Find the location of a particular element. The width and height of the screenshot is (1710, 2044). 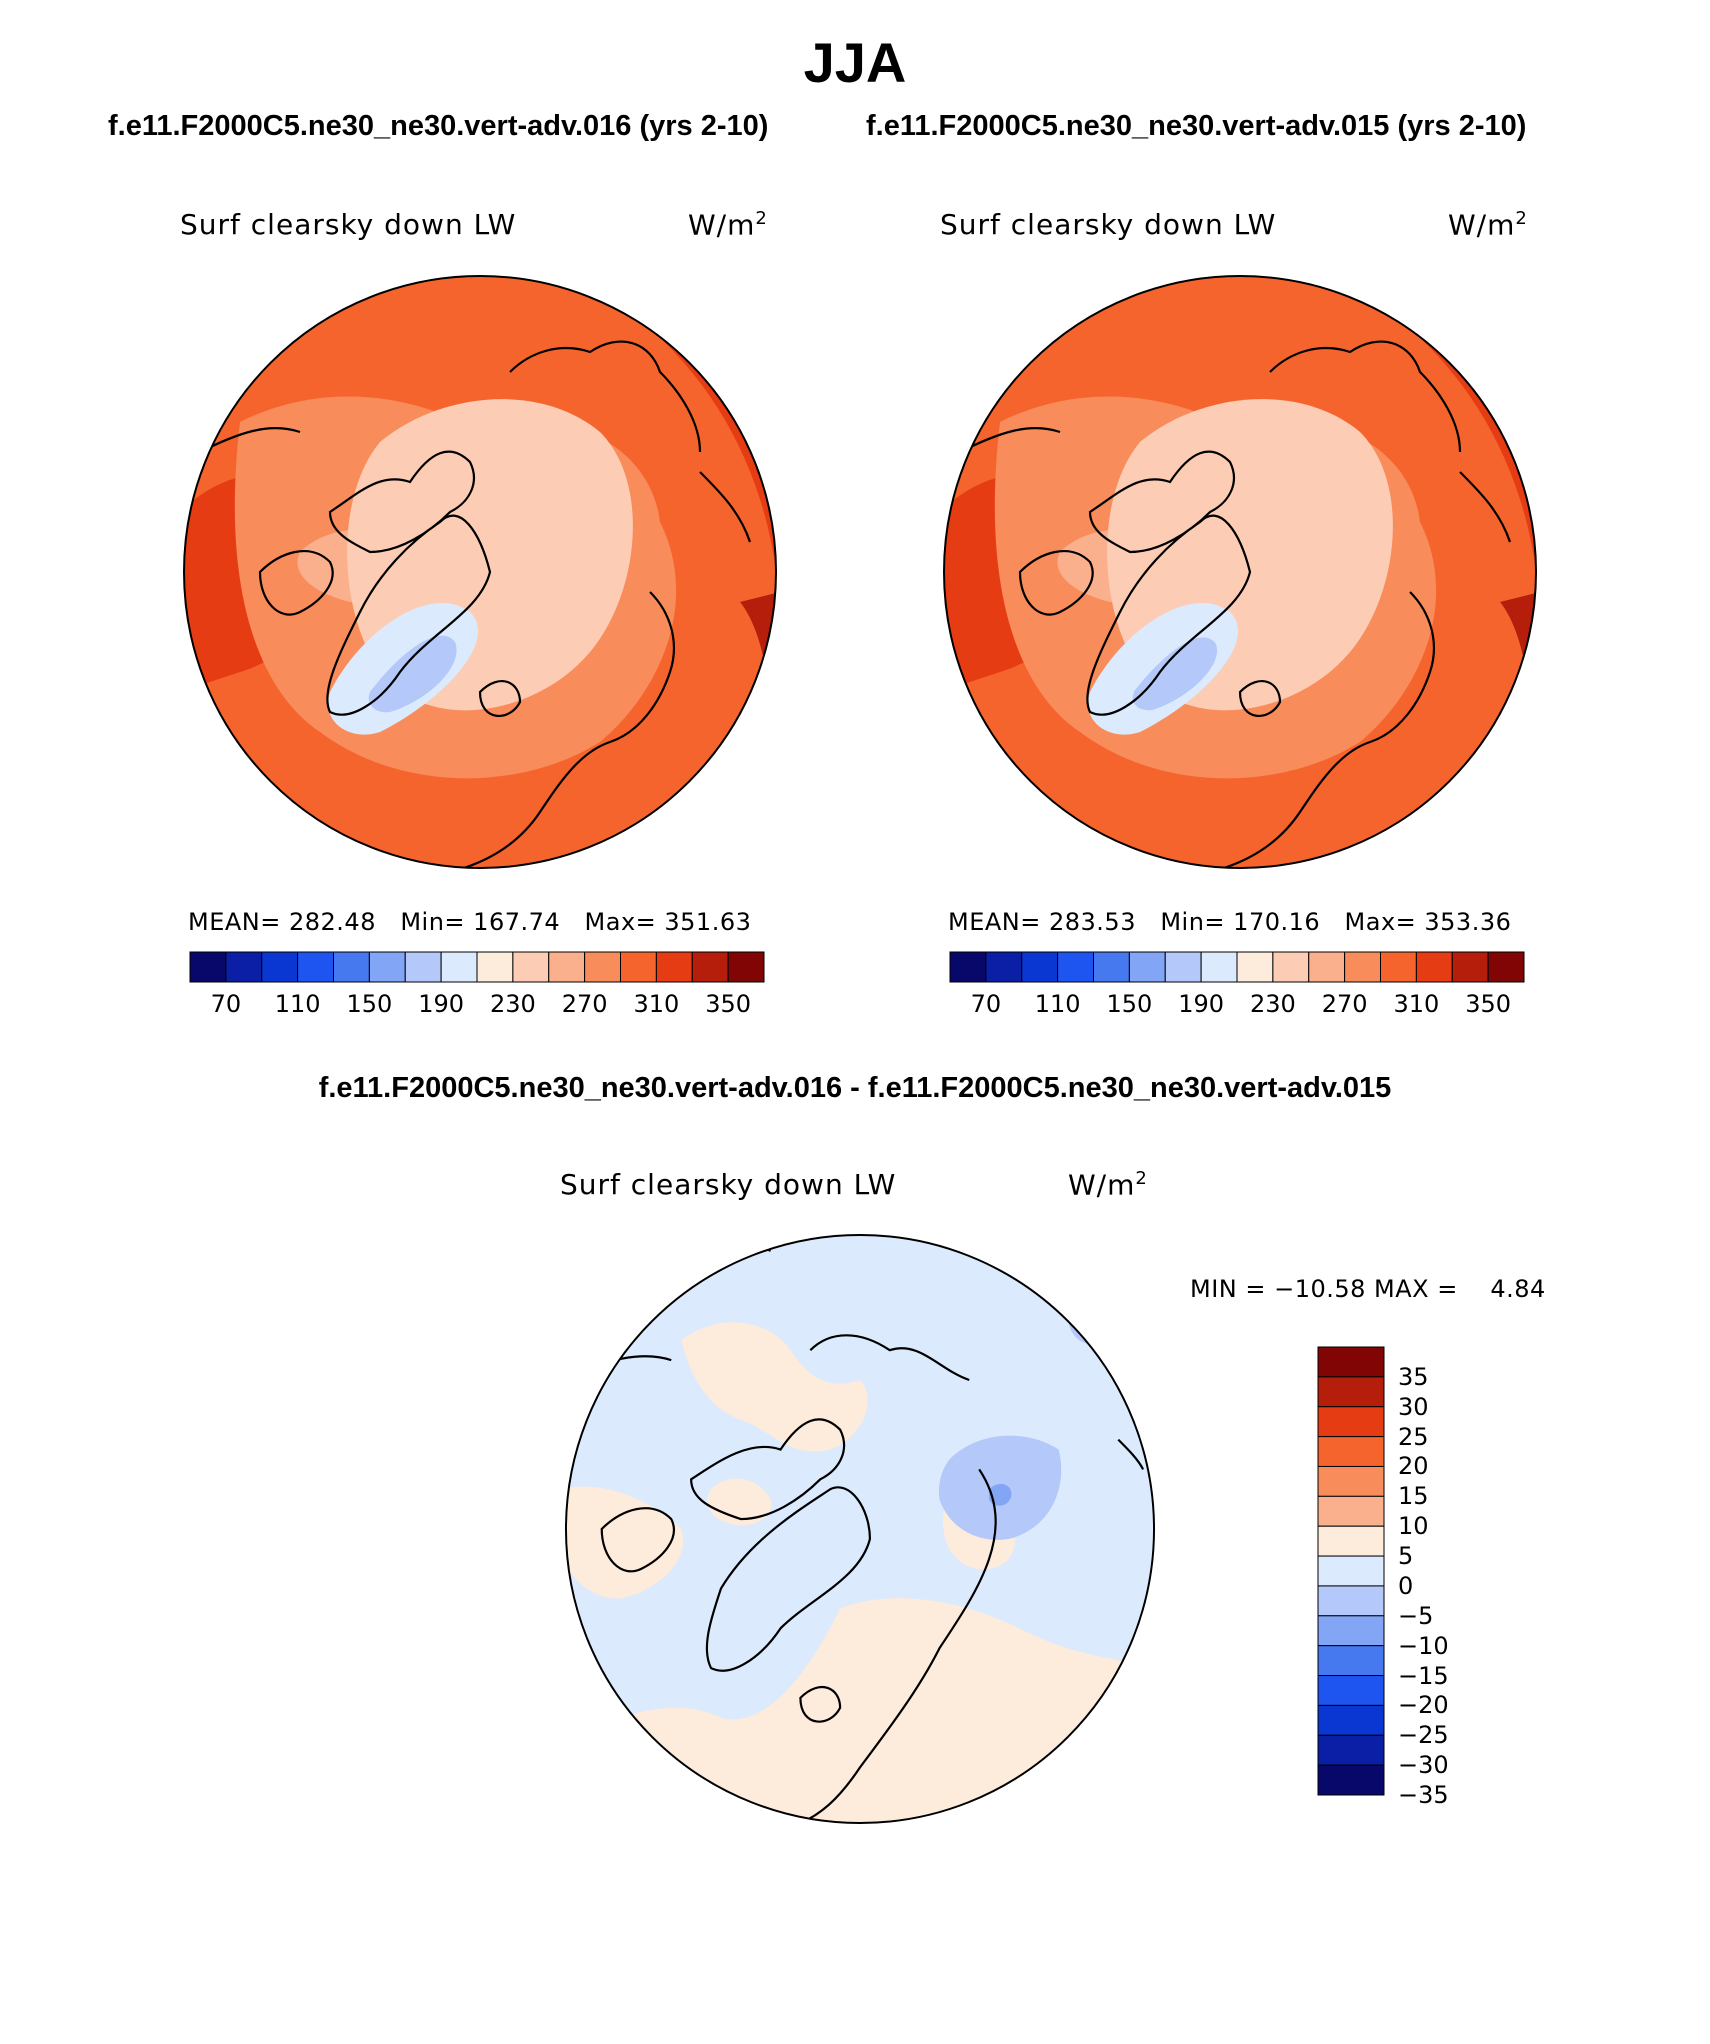

colorbar-tick-label: −15 is located at coordinates (1423, 1675).